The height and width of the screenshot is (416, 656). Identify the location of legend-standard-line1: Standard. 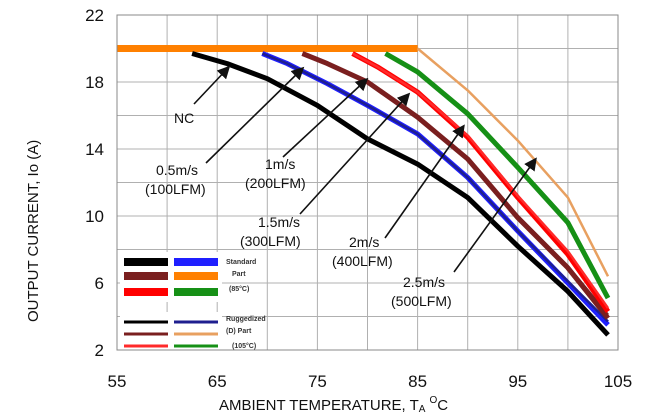
(241, 262).